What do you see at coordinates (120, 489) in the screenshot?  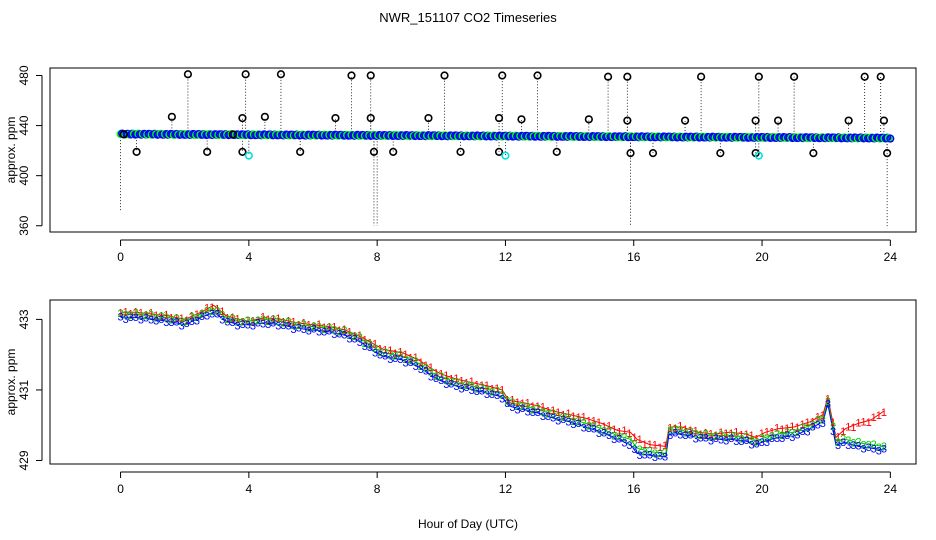 I see `bottom-x-tick-label: 0` at bounding box center [120, 489].